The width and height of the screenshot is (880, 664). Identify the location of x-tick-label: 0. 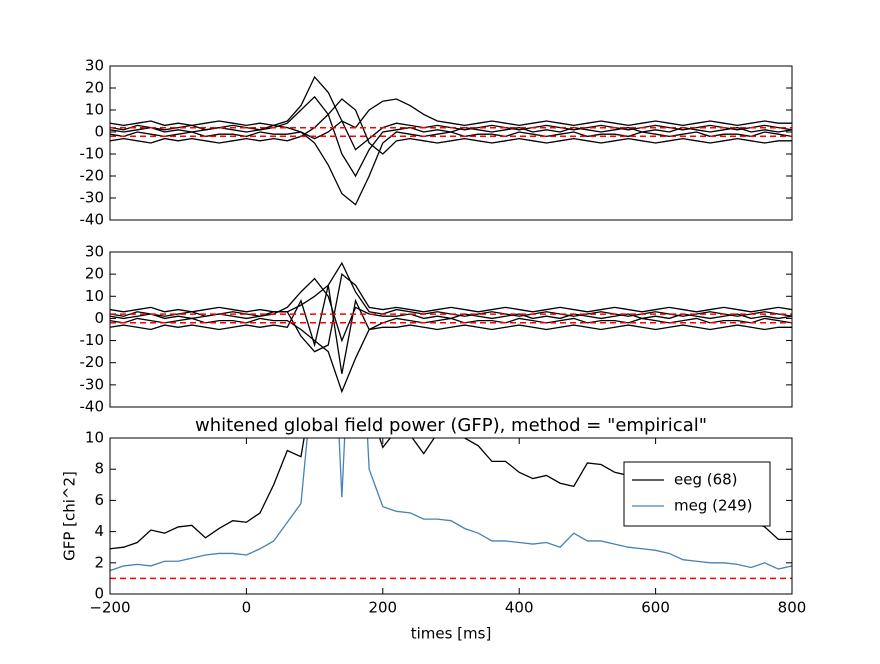
(247, 608).